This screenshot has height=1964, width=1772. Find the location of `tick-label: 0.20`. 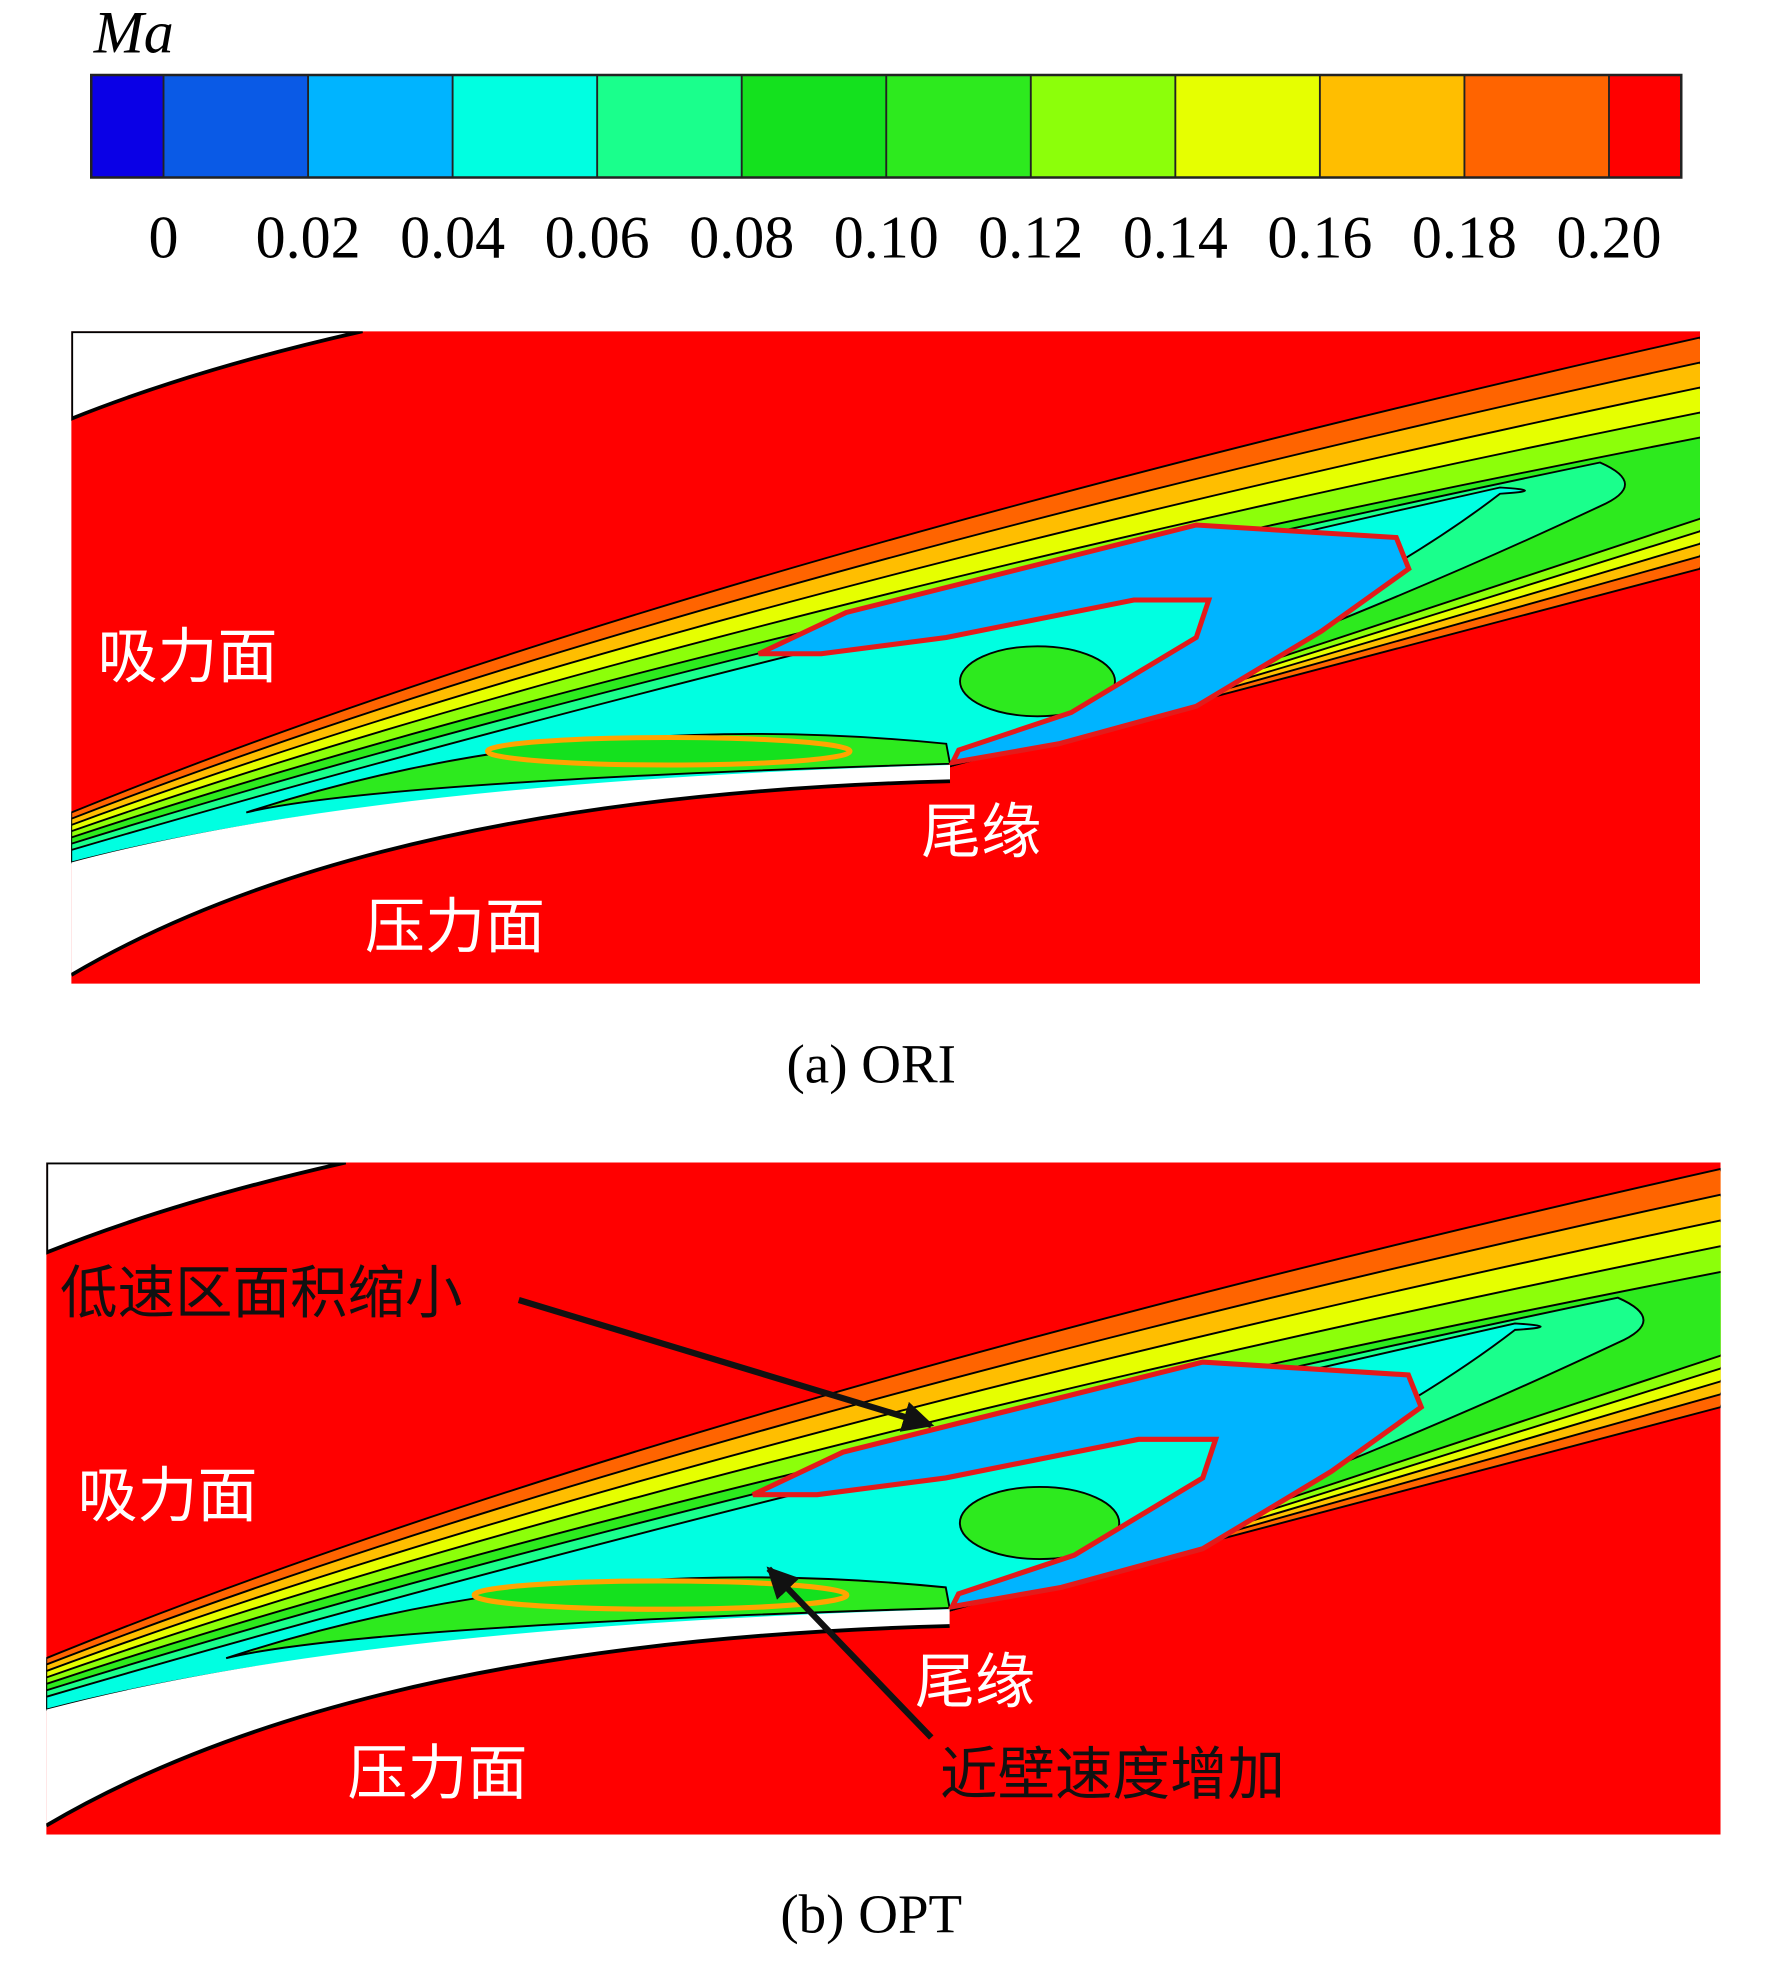

tick-label: 0.20 is located at coordinates (1608, 238).